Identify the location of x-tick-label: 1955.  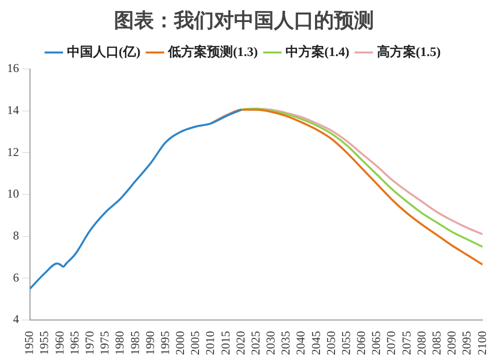
(44, 343).